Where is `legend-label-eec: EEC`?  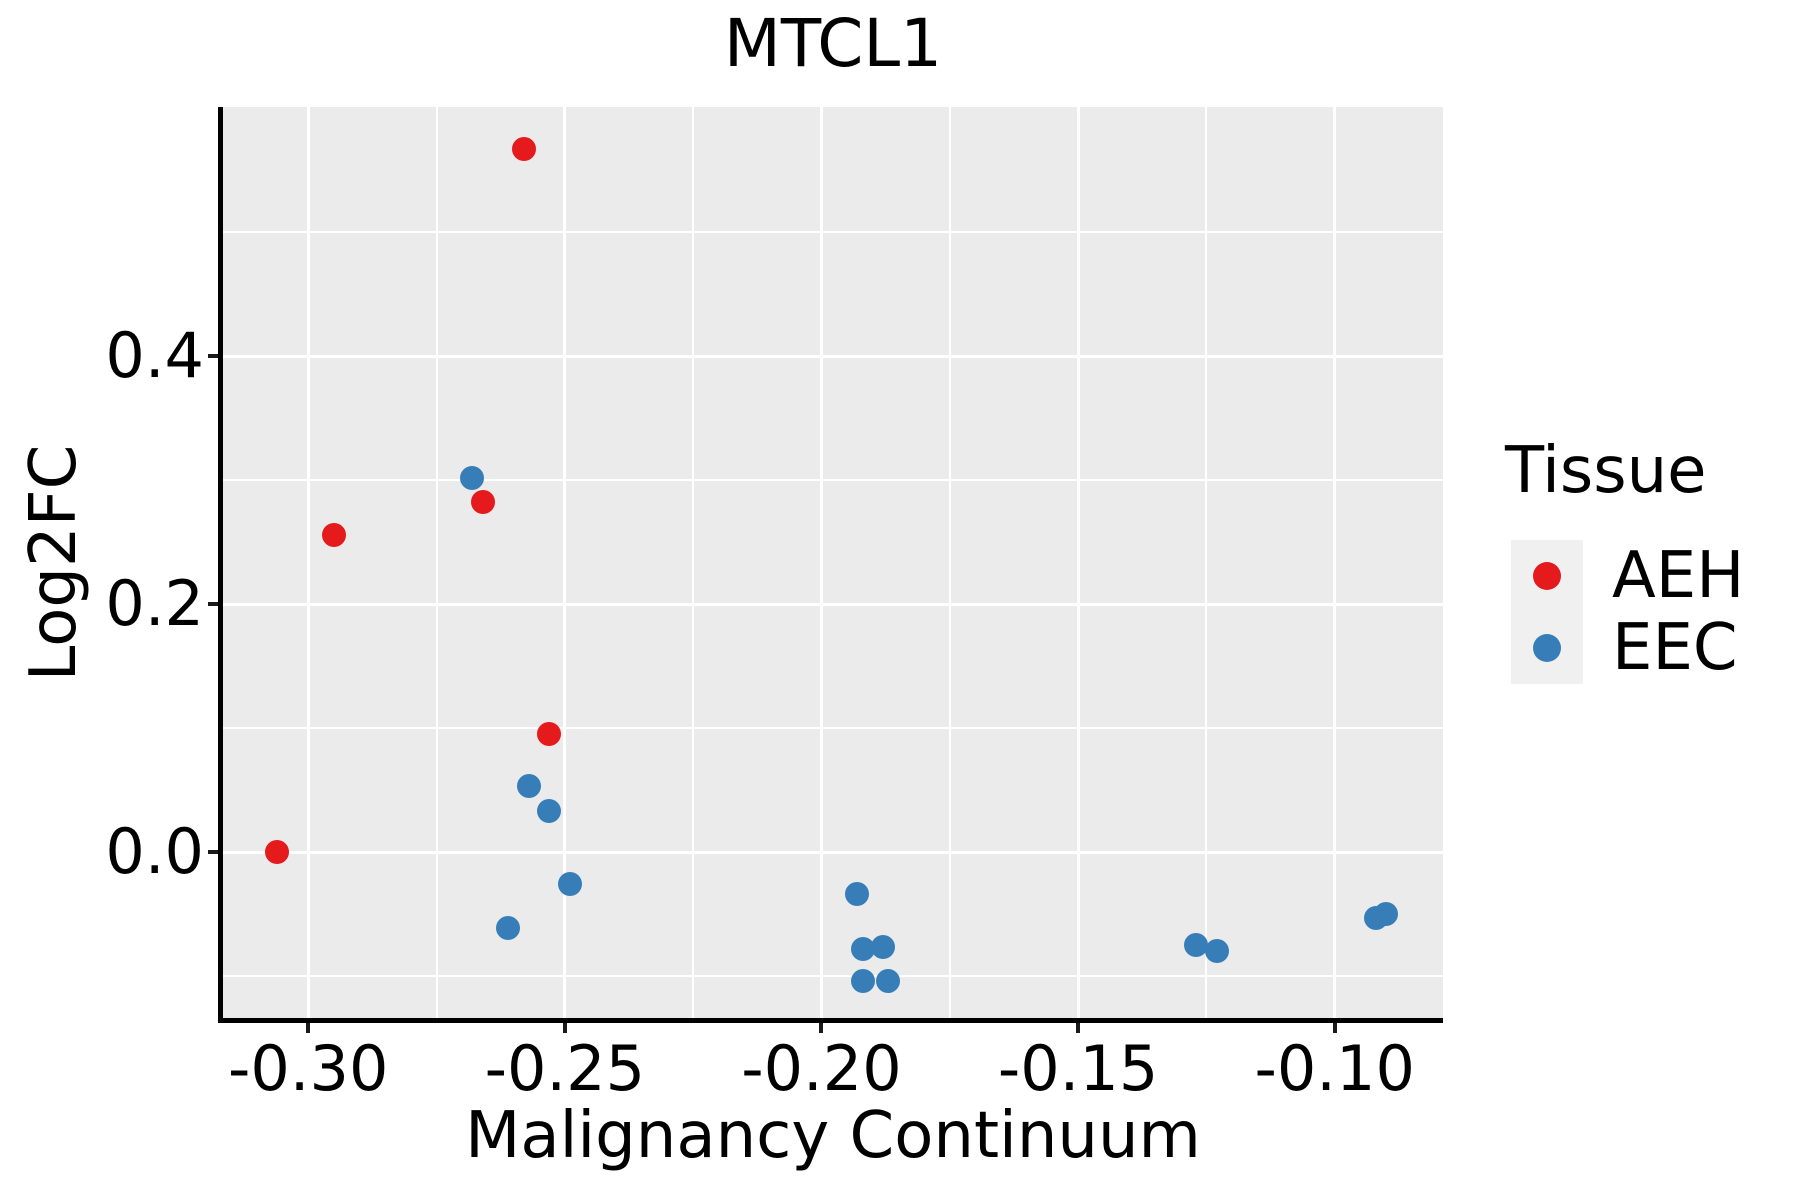 legend-label-eec: EEC is located at coordinates (1675, 648).